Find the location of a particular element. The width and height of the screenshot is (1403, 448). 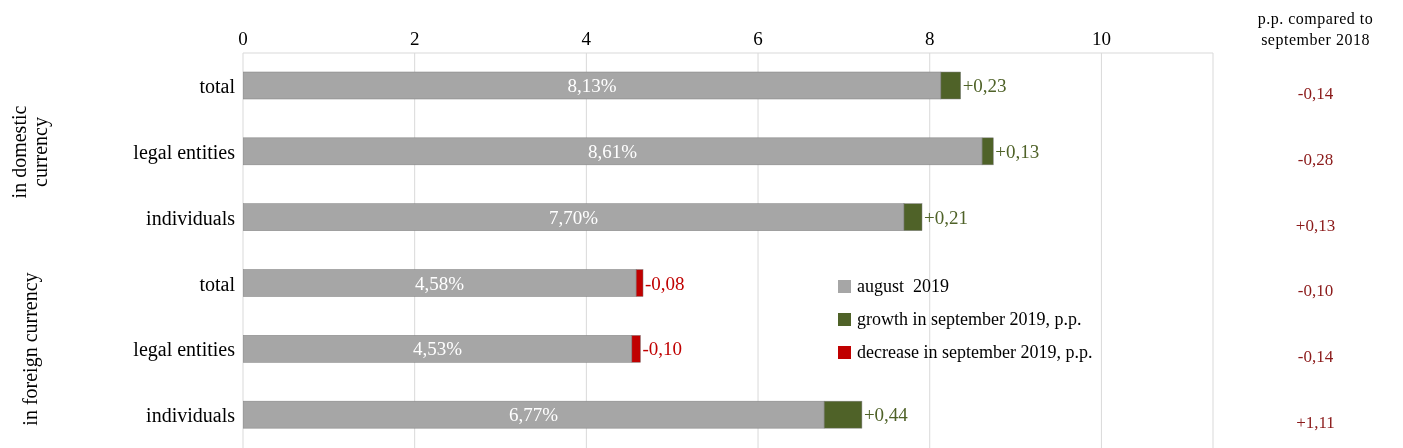

data-label: -0,08 is located at coordinates (665, 283).